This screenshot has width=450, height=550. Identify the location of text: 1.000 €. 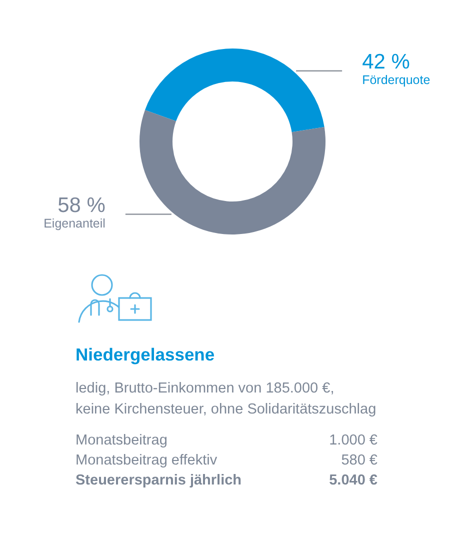
(353, 440).